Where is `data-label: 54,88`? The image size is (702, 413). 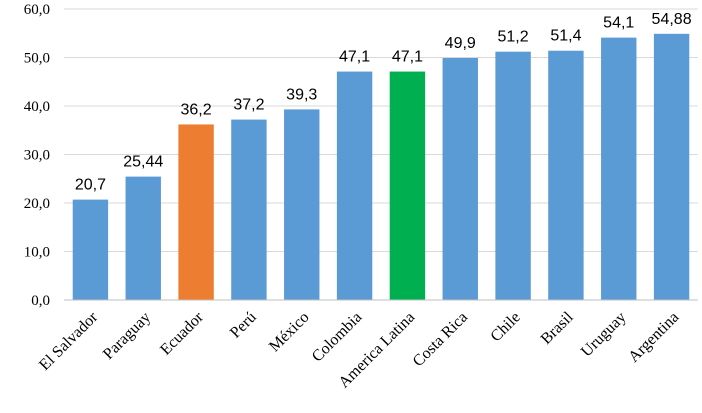
data-label: 54,88 is located at coordinates (672, 19).